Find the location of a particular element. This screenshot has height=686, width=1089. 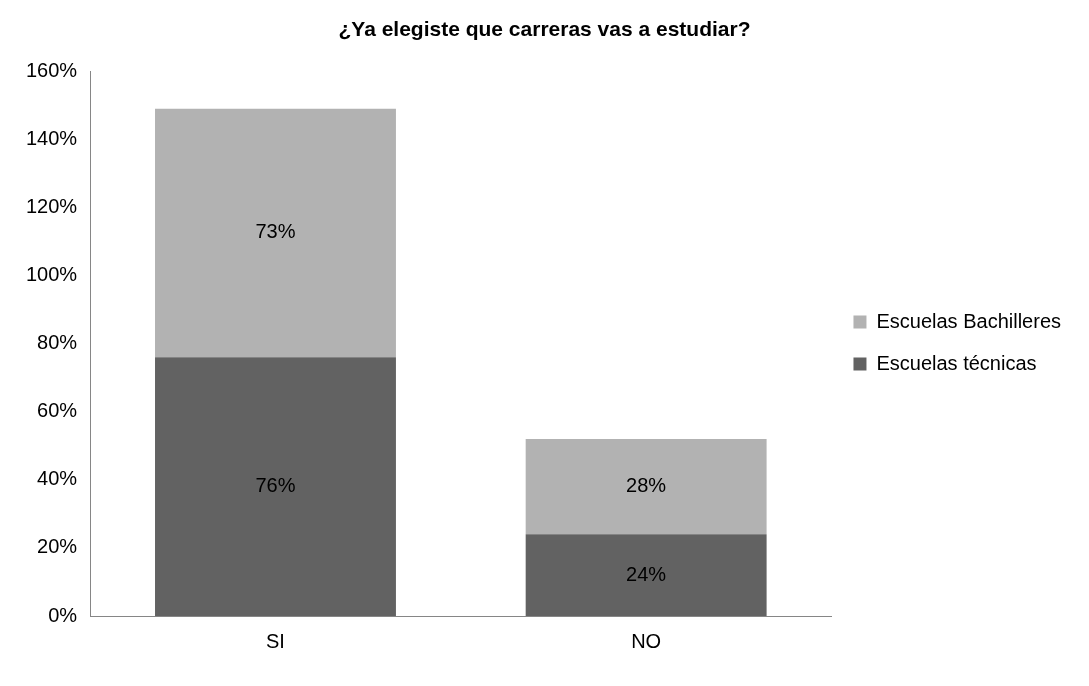

y-tick-label: 20% is located at coordinates (57, 546).